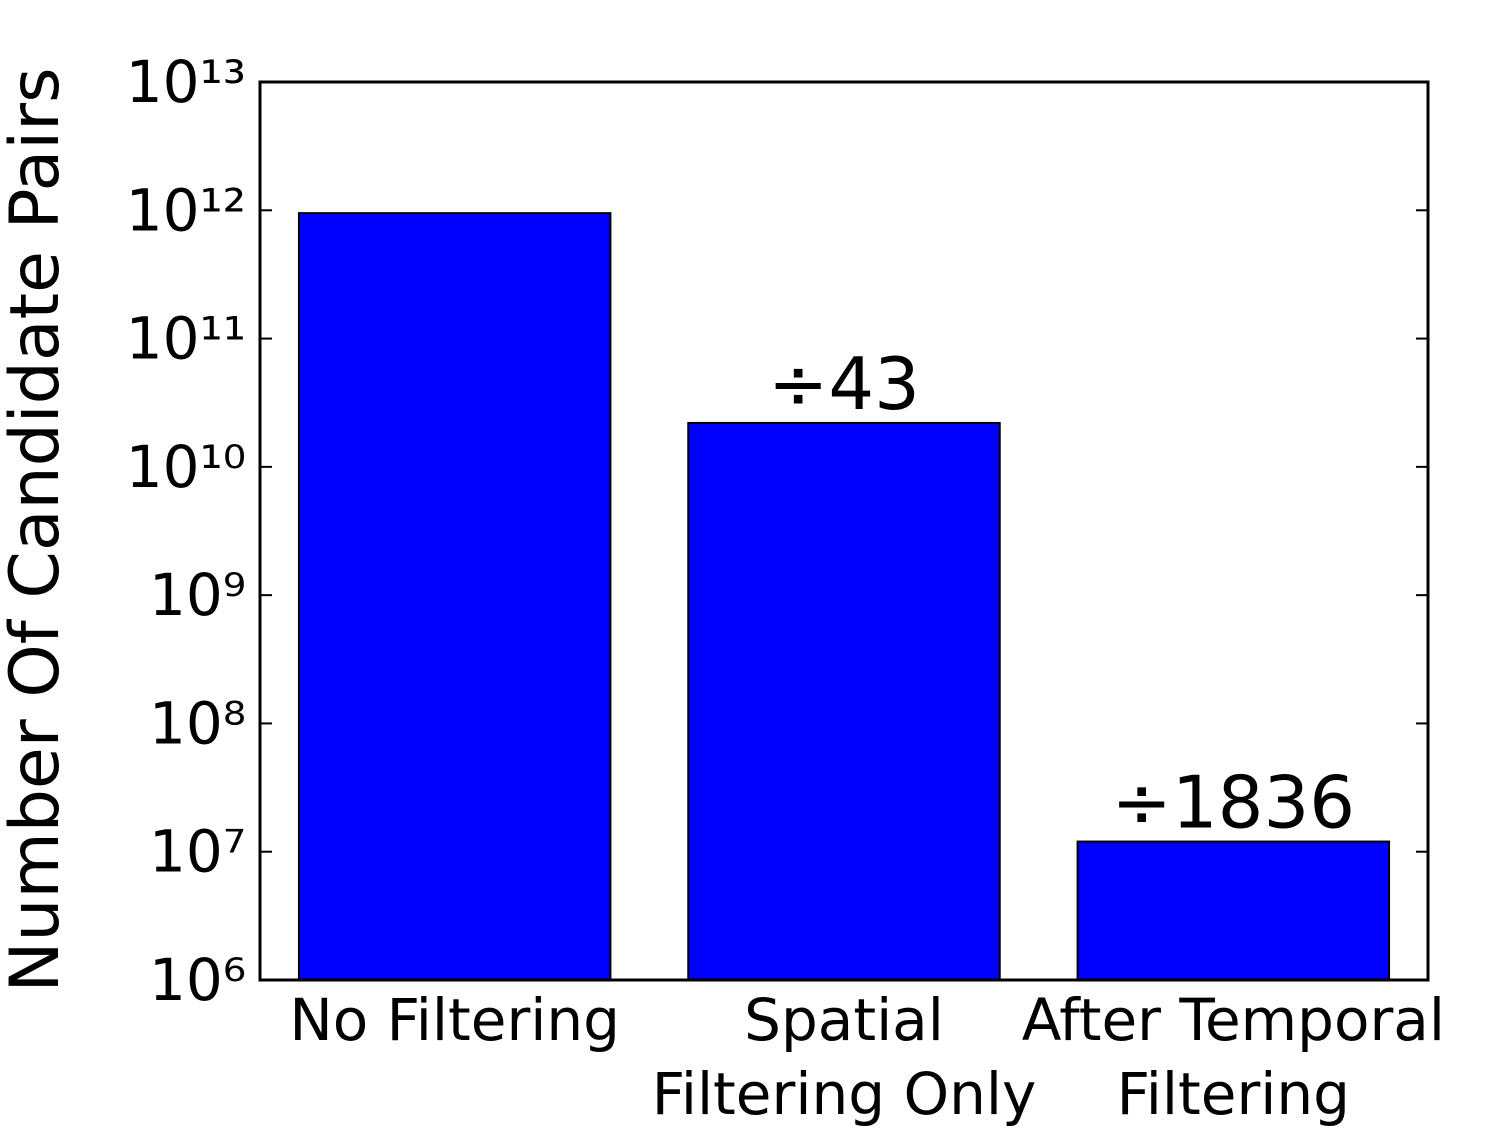  I want to click on x-tick-label: No Filtering, so click(454, 1020).